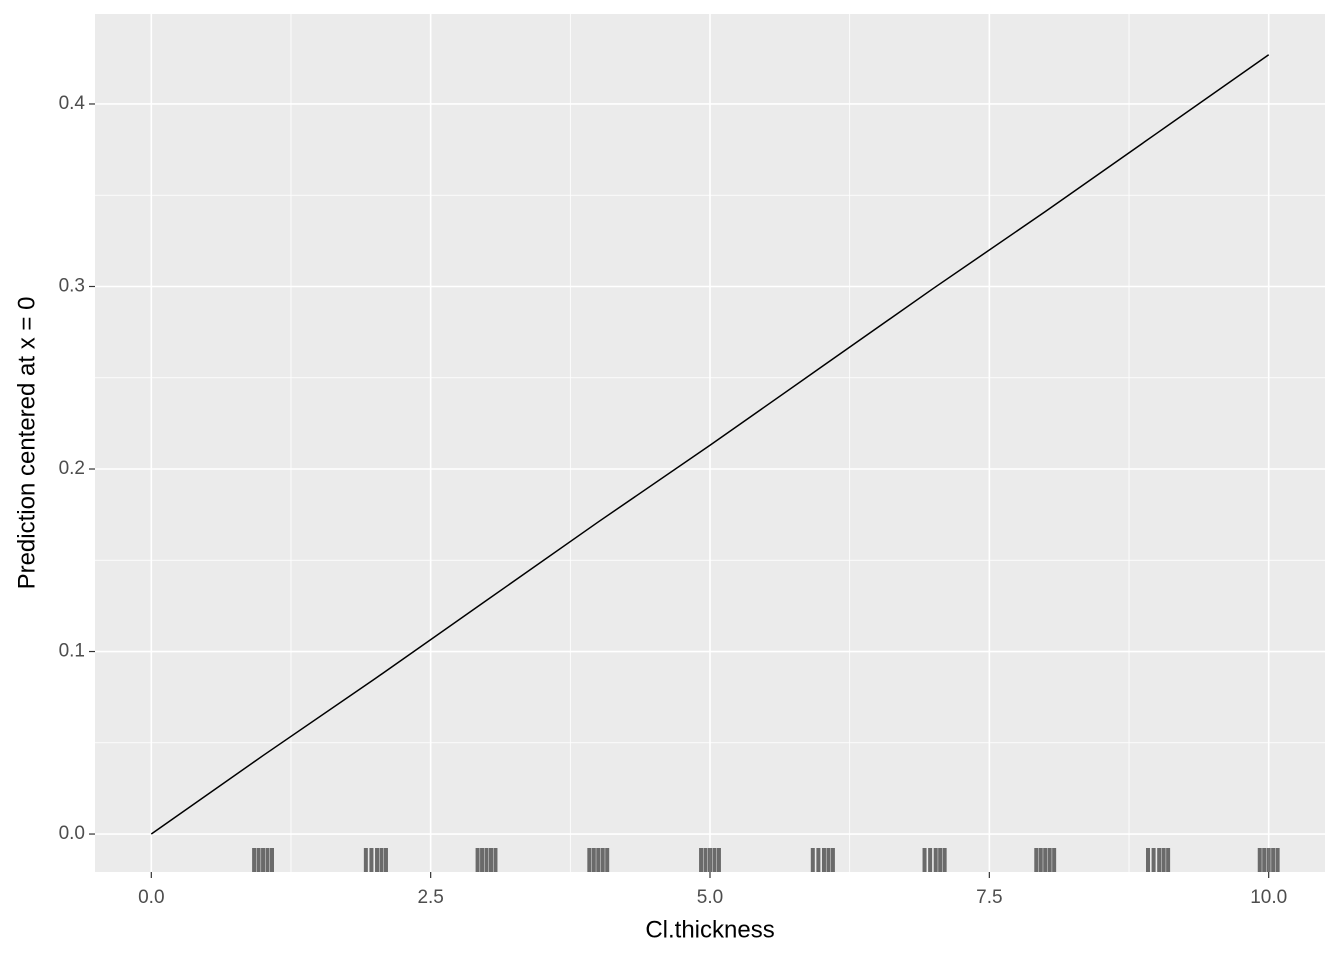 The image size is (1344, 965). Describe the element at coordinates (989, 897) in the screenshot. I see `x-tick-label: 7.5` at that location.